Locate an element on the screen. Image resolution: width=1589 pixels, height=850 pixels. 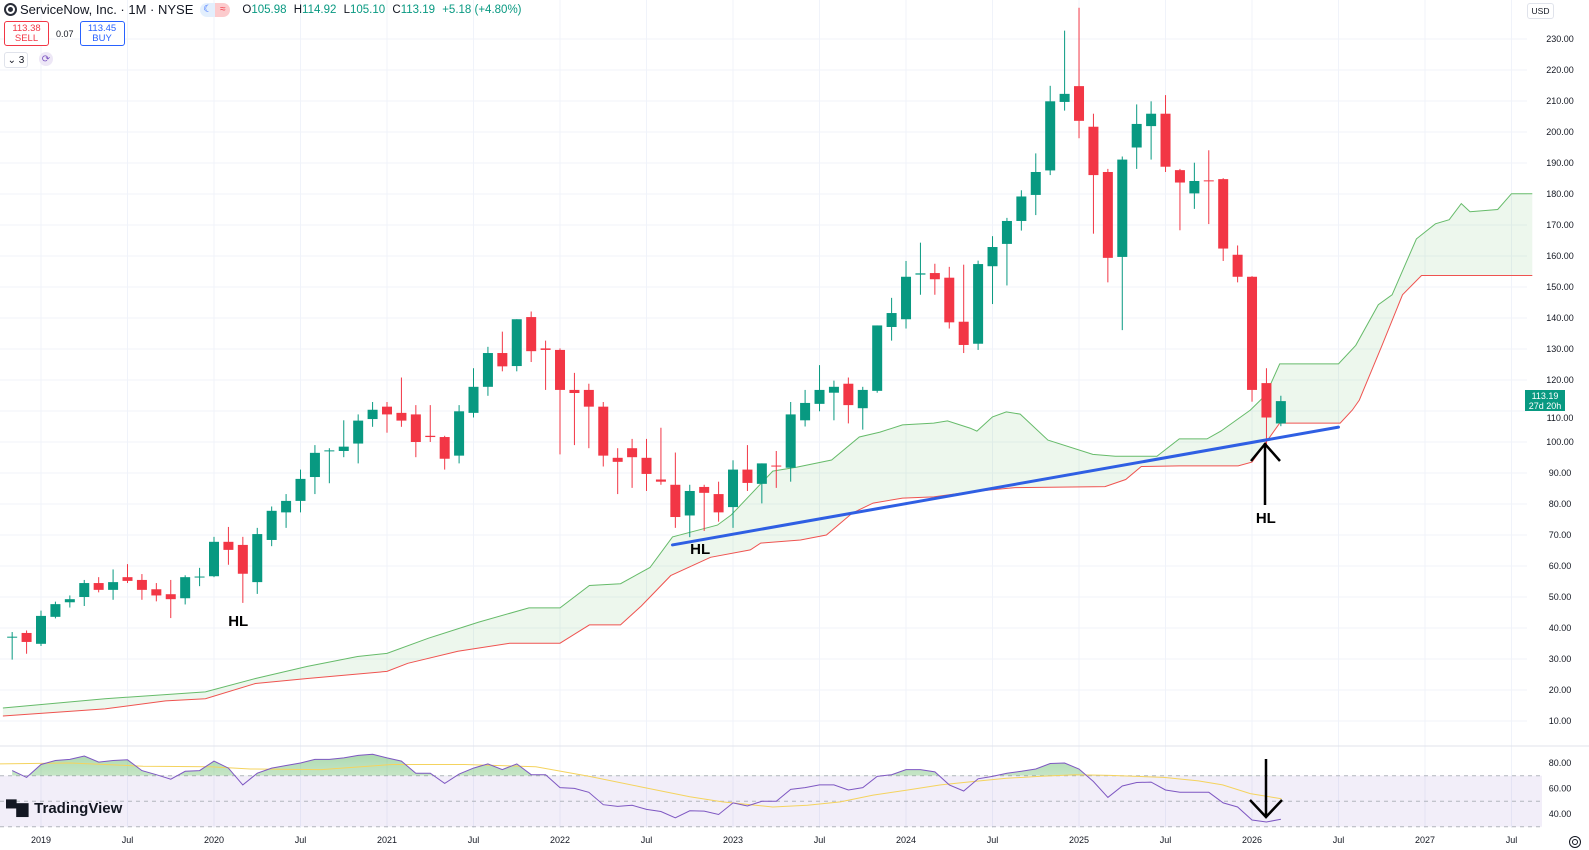
refresh-icon: ⟳ is located at coordinates (46, 59).